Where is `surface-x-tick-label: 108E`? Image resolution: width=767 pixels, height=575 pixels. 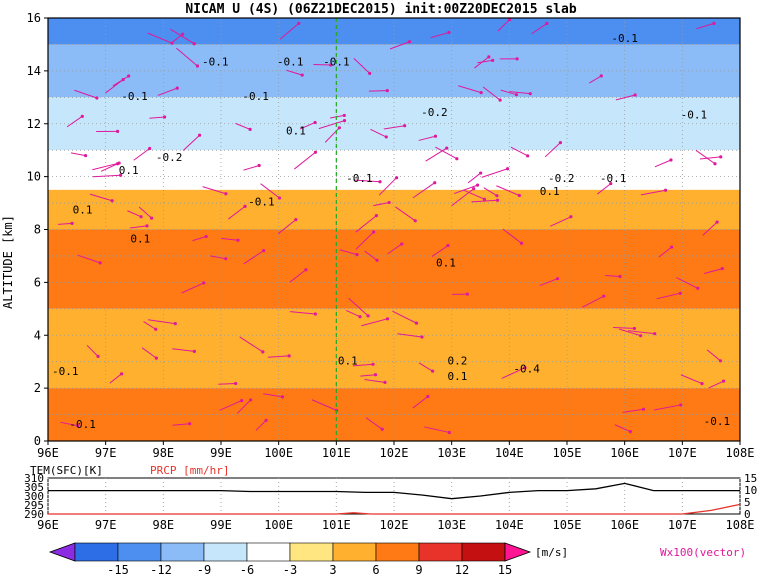 surface-x-tick-label: 108E is located at coordinates (740, 525).